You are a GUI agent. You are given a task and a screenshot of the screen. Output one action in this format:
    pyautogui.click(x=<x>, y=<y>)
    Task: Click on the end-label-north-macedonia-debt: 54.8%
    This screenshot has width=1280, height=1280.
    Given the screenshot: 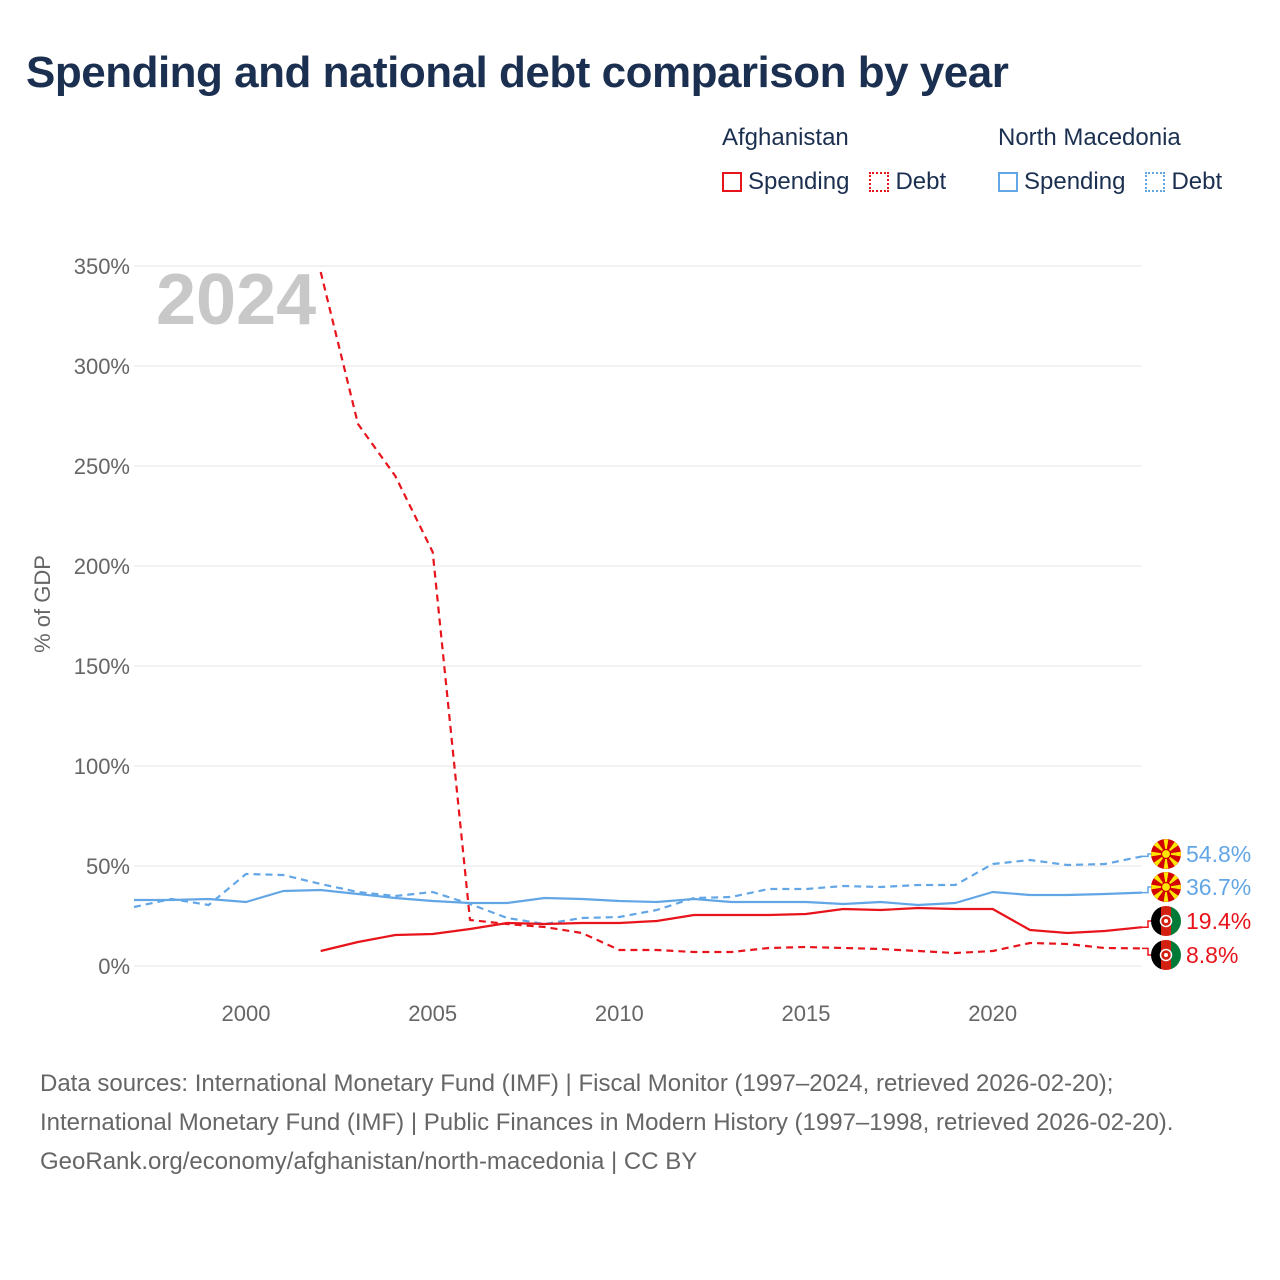 What is the action you would take?
    pyautogui.click(x=1196, y=854)
    